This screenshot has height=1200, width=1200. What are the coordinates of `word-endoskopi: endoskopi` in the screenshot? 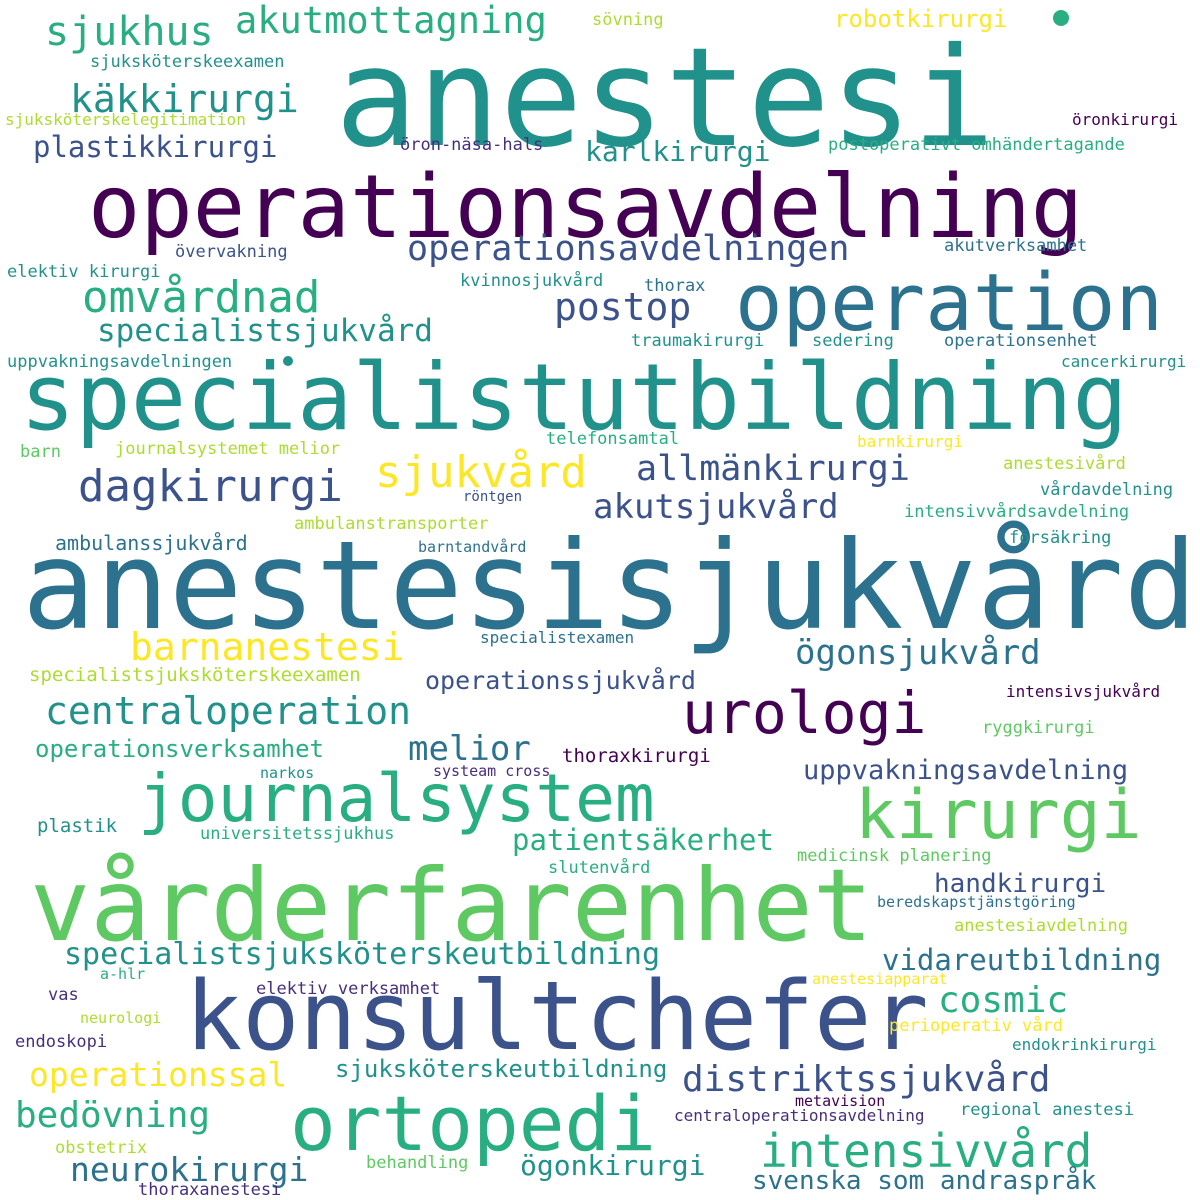 It's located at (61, 1042).